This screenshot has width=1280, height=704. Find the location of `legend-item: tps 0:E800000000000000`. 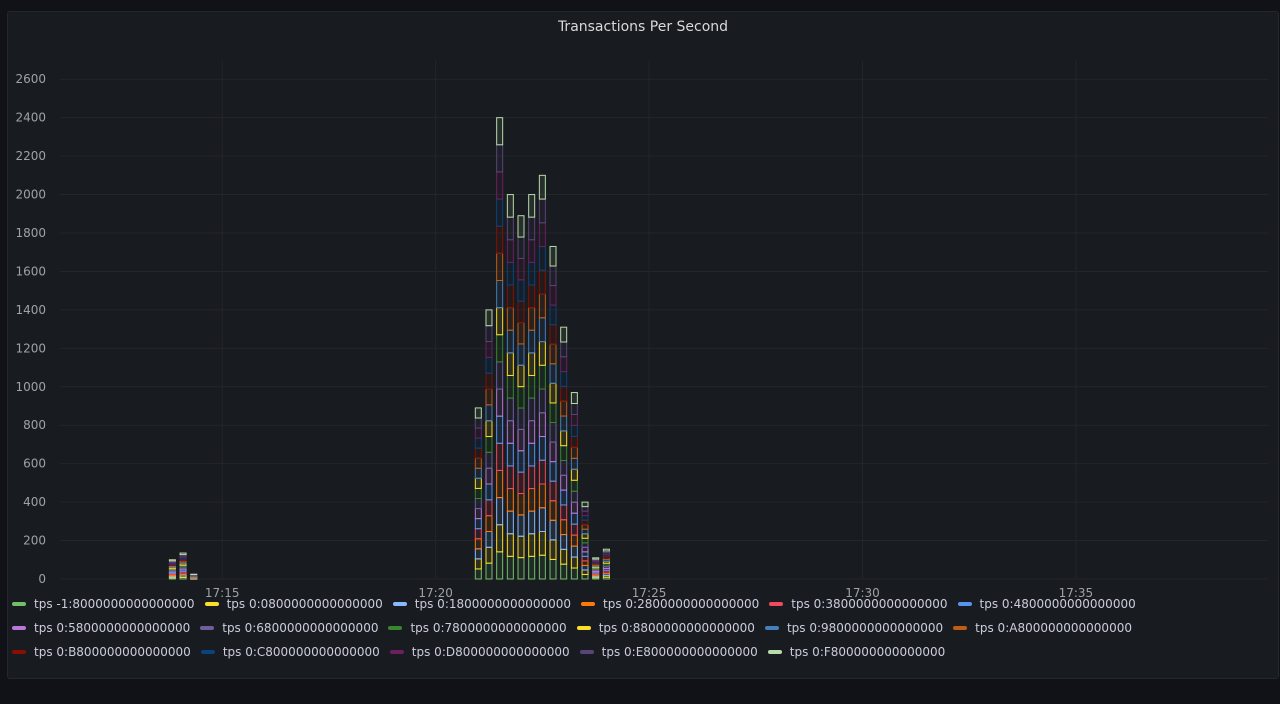

legend-item: tps 0:E800000000000000 is located at coordinates (668, 652).